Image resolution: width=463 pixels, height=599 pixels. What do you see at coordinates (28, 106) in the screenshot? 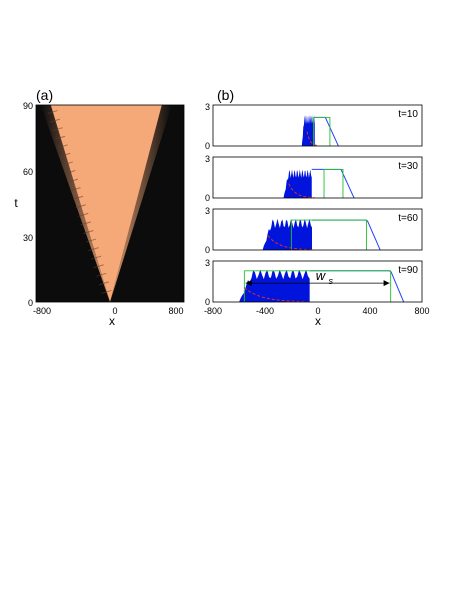
I see `y-tick-90: 90` at bounding box center [28, 106].